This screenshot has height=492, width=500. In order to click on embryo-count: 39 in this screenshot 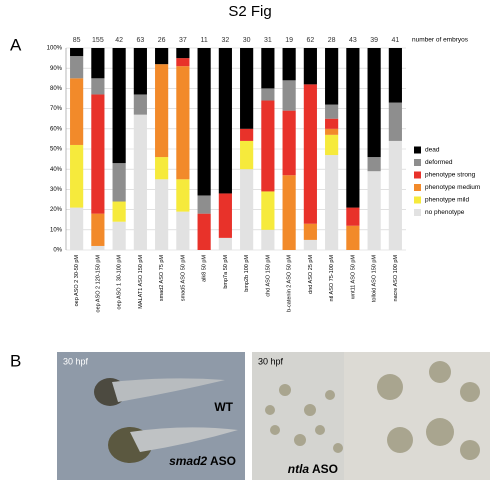, I will do `click(374, 40)`.